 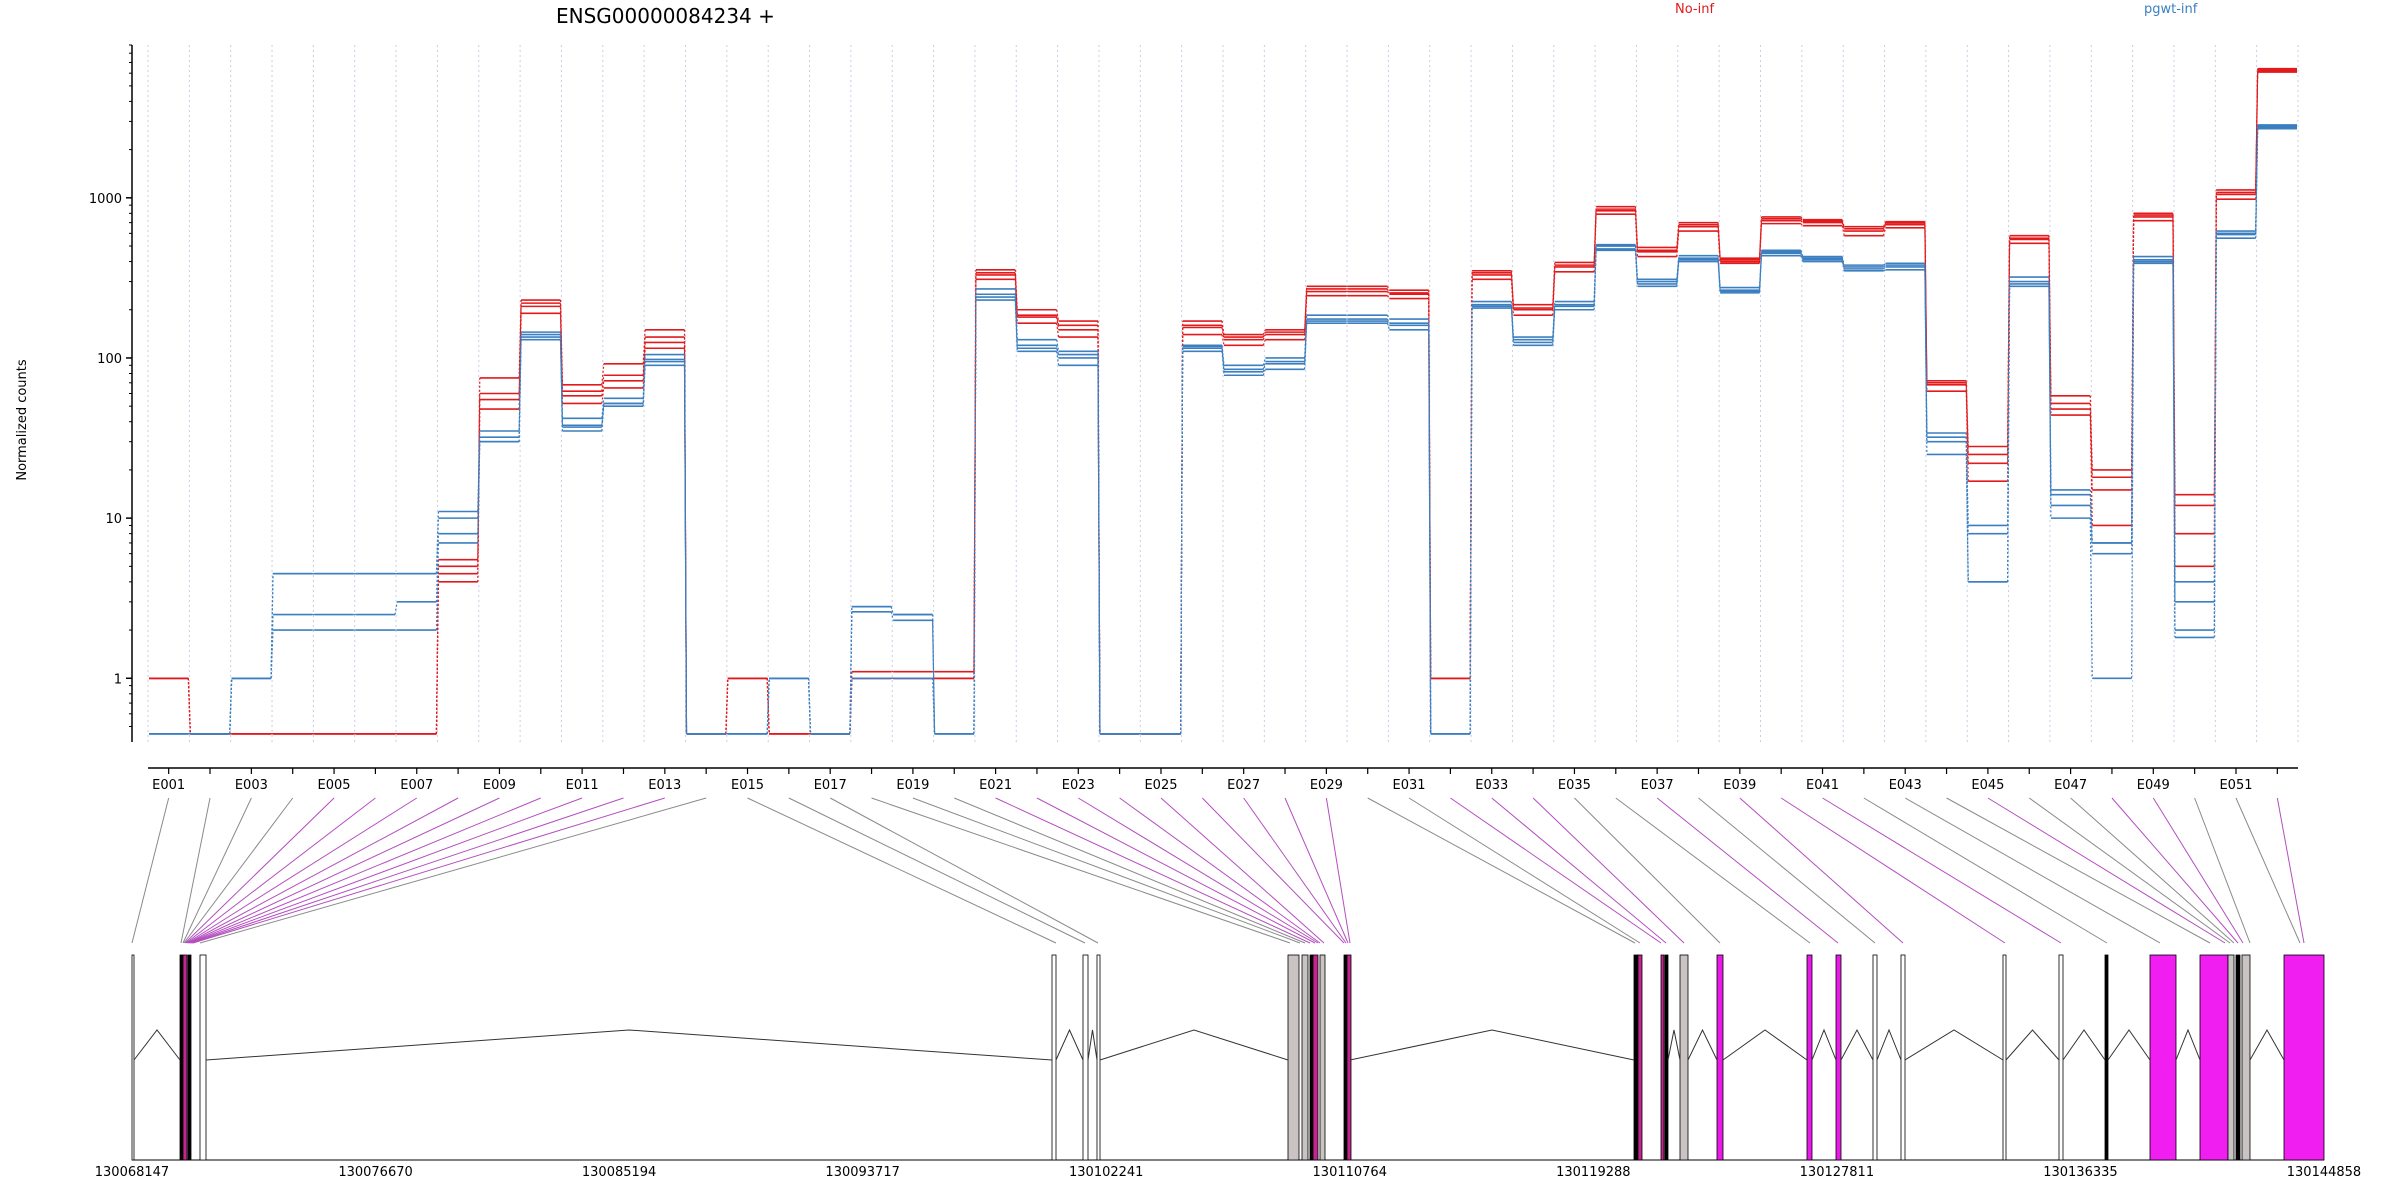 I want to click on coordinate-label: 130127811, so click(x=1837, y=1172).